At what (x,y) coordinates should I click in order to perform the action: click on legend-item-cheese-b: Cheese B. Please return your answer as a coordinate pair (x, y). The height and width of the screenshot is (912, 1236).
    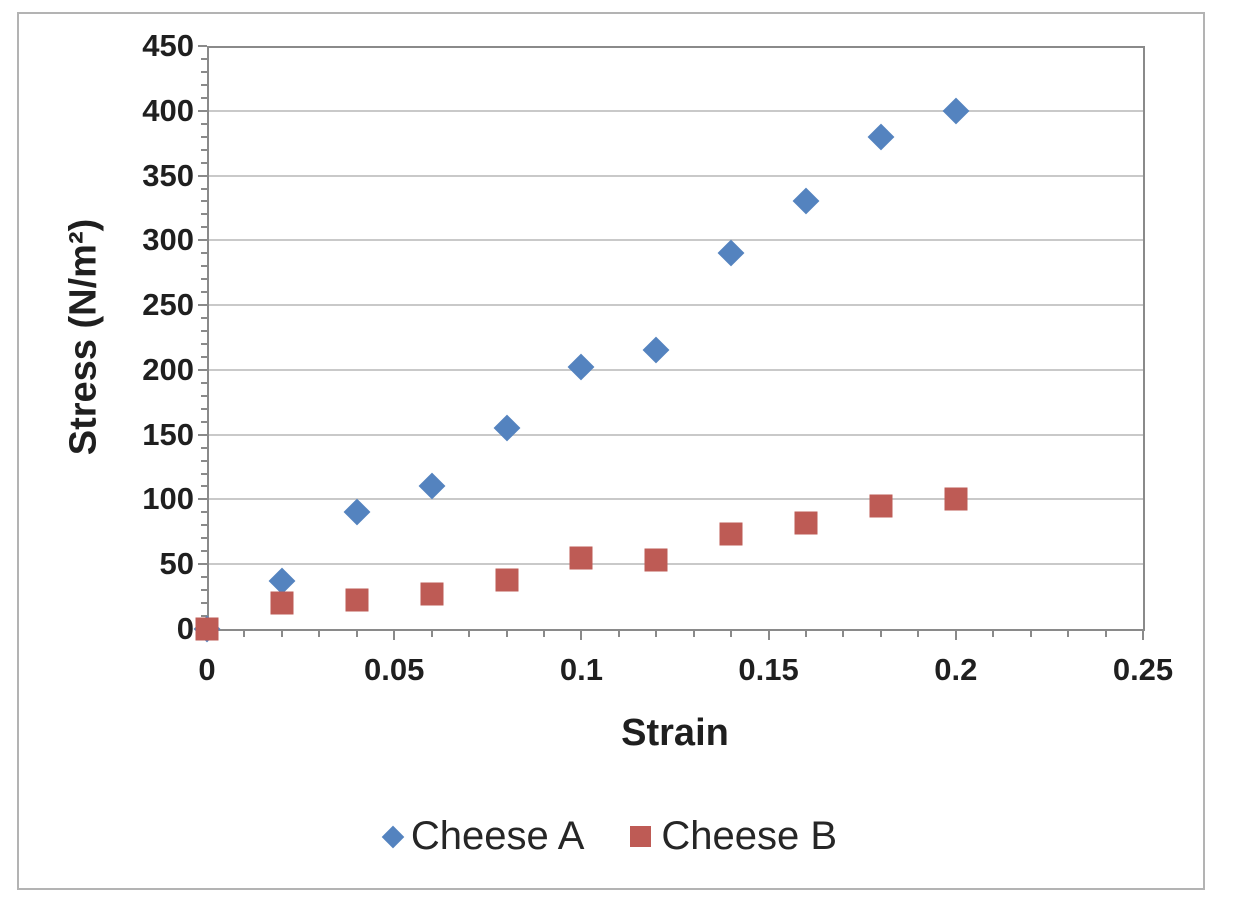
    Looking at the image, I should click on (733, 836).